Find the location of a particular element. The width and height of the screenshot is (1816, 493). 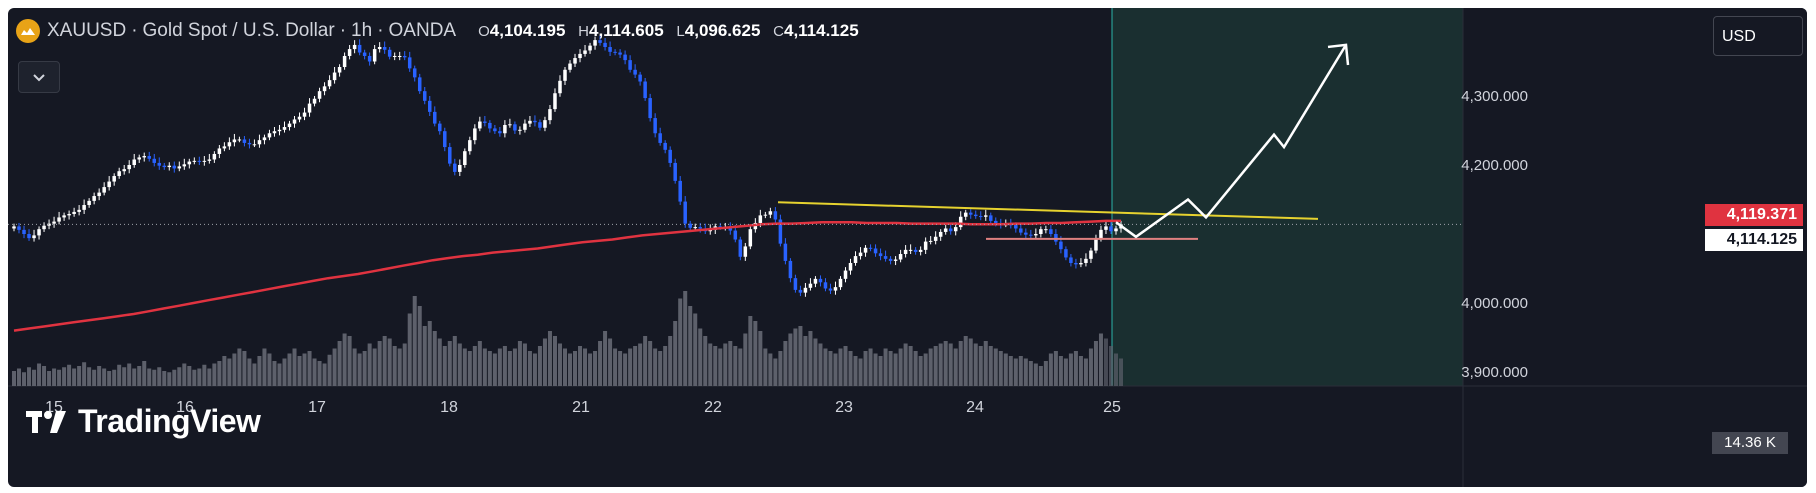

close-label: C is located at coordinates (778, 31).